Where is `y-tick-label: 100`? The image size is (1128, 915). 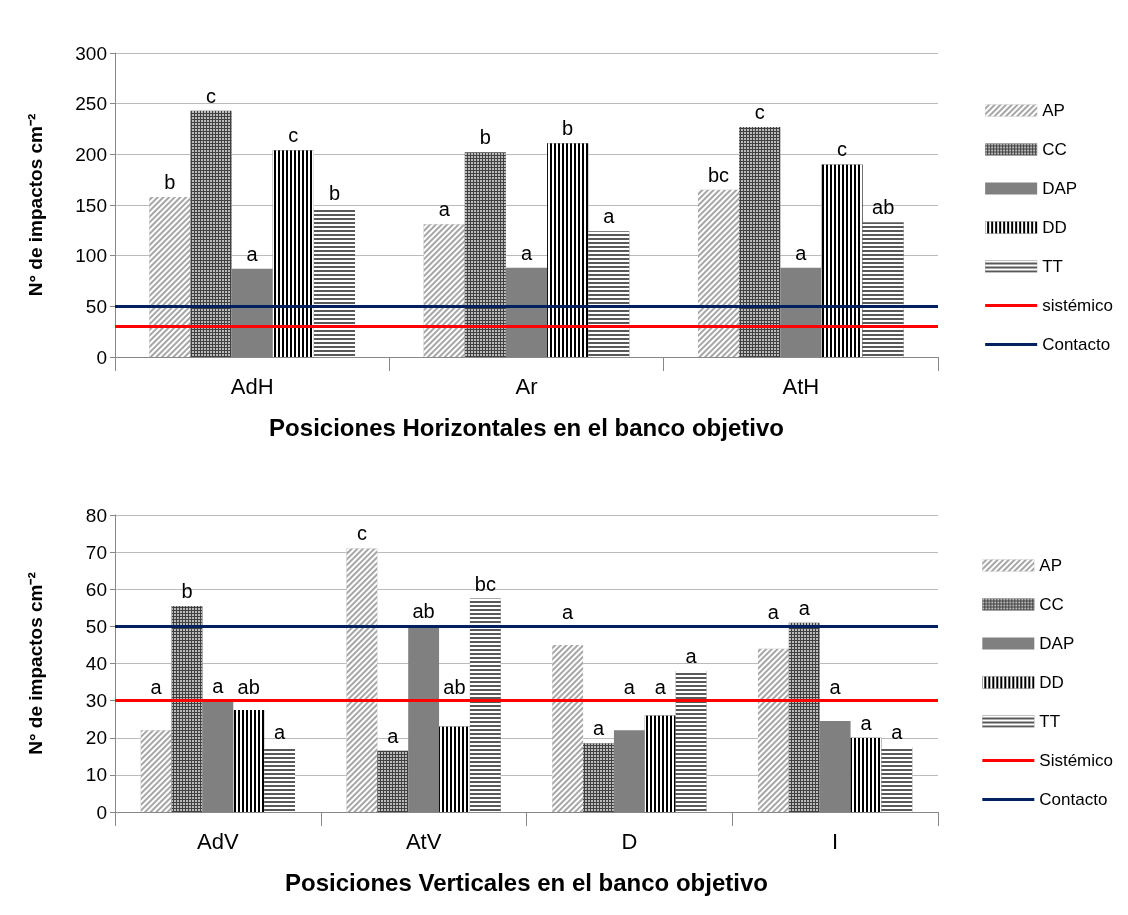
y-tick-label: 100 is located at coordinates (91, 256).